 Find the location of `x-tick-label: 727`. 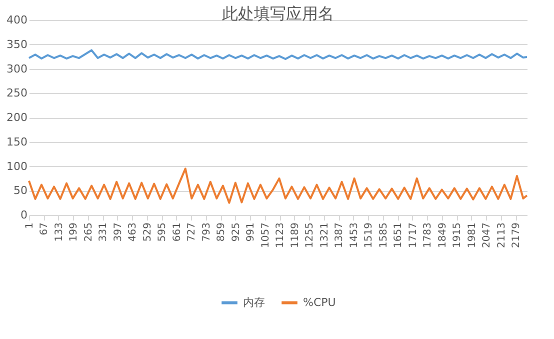

x-tick-label: 727 is located at coordinates (192, 232).